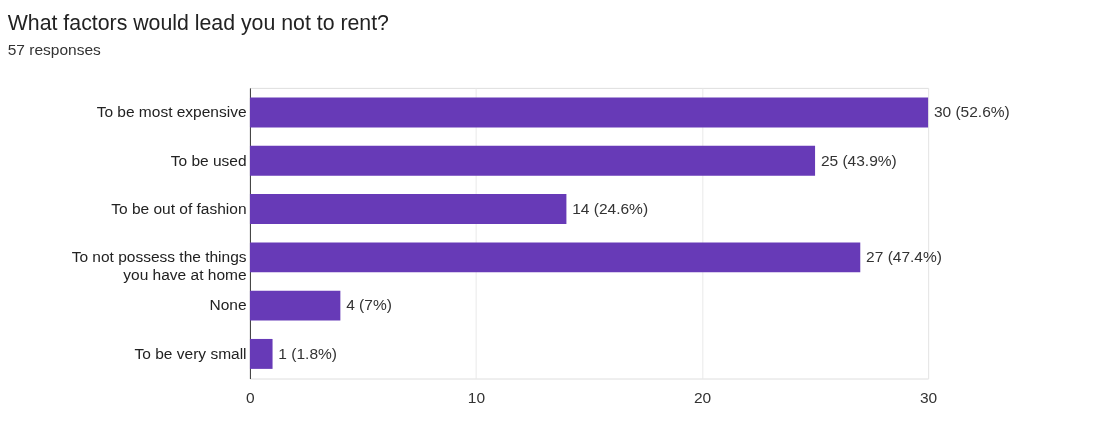  What do you see at coordinates (198, 22) in the screenshot?
I see `chart-title: What factors would lead you not to rent?` at bounding box center [198, 22].